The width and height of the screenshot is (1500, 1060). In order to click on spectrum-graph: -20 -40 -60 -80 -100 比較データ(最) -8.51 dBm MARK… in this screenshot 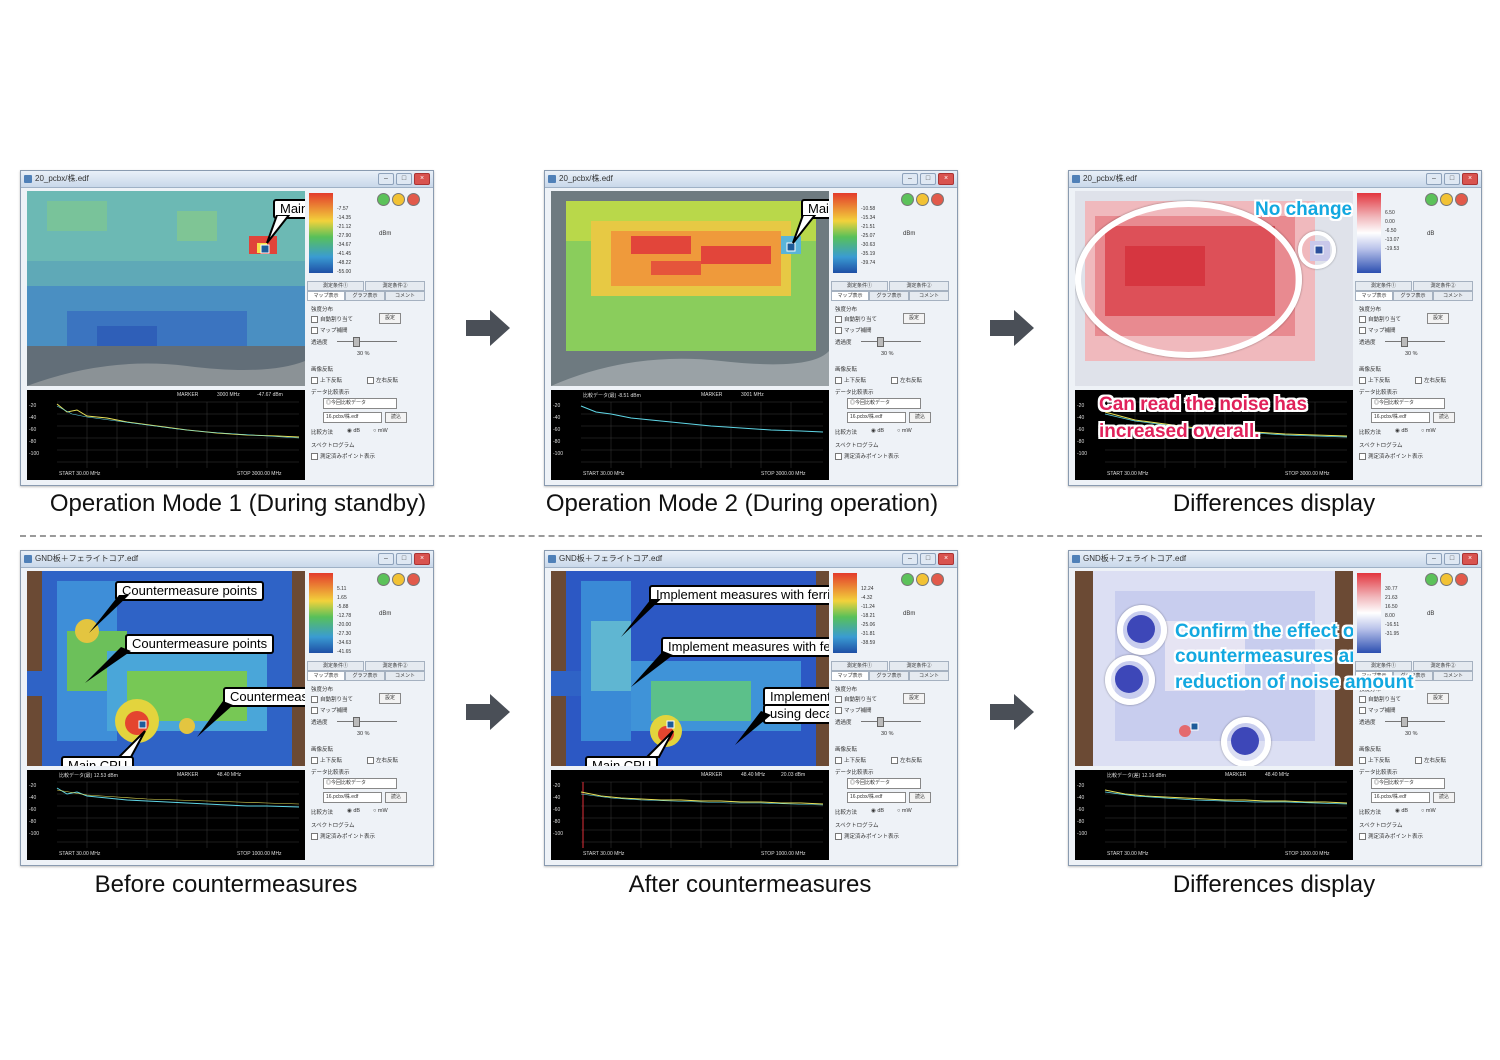, I will do `click(690, 435)`.